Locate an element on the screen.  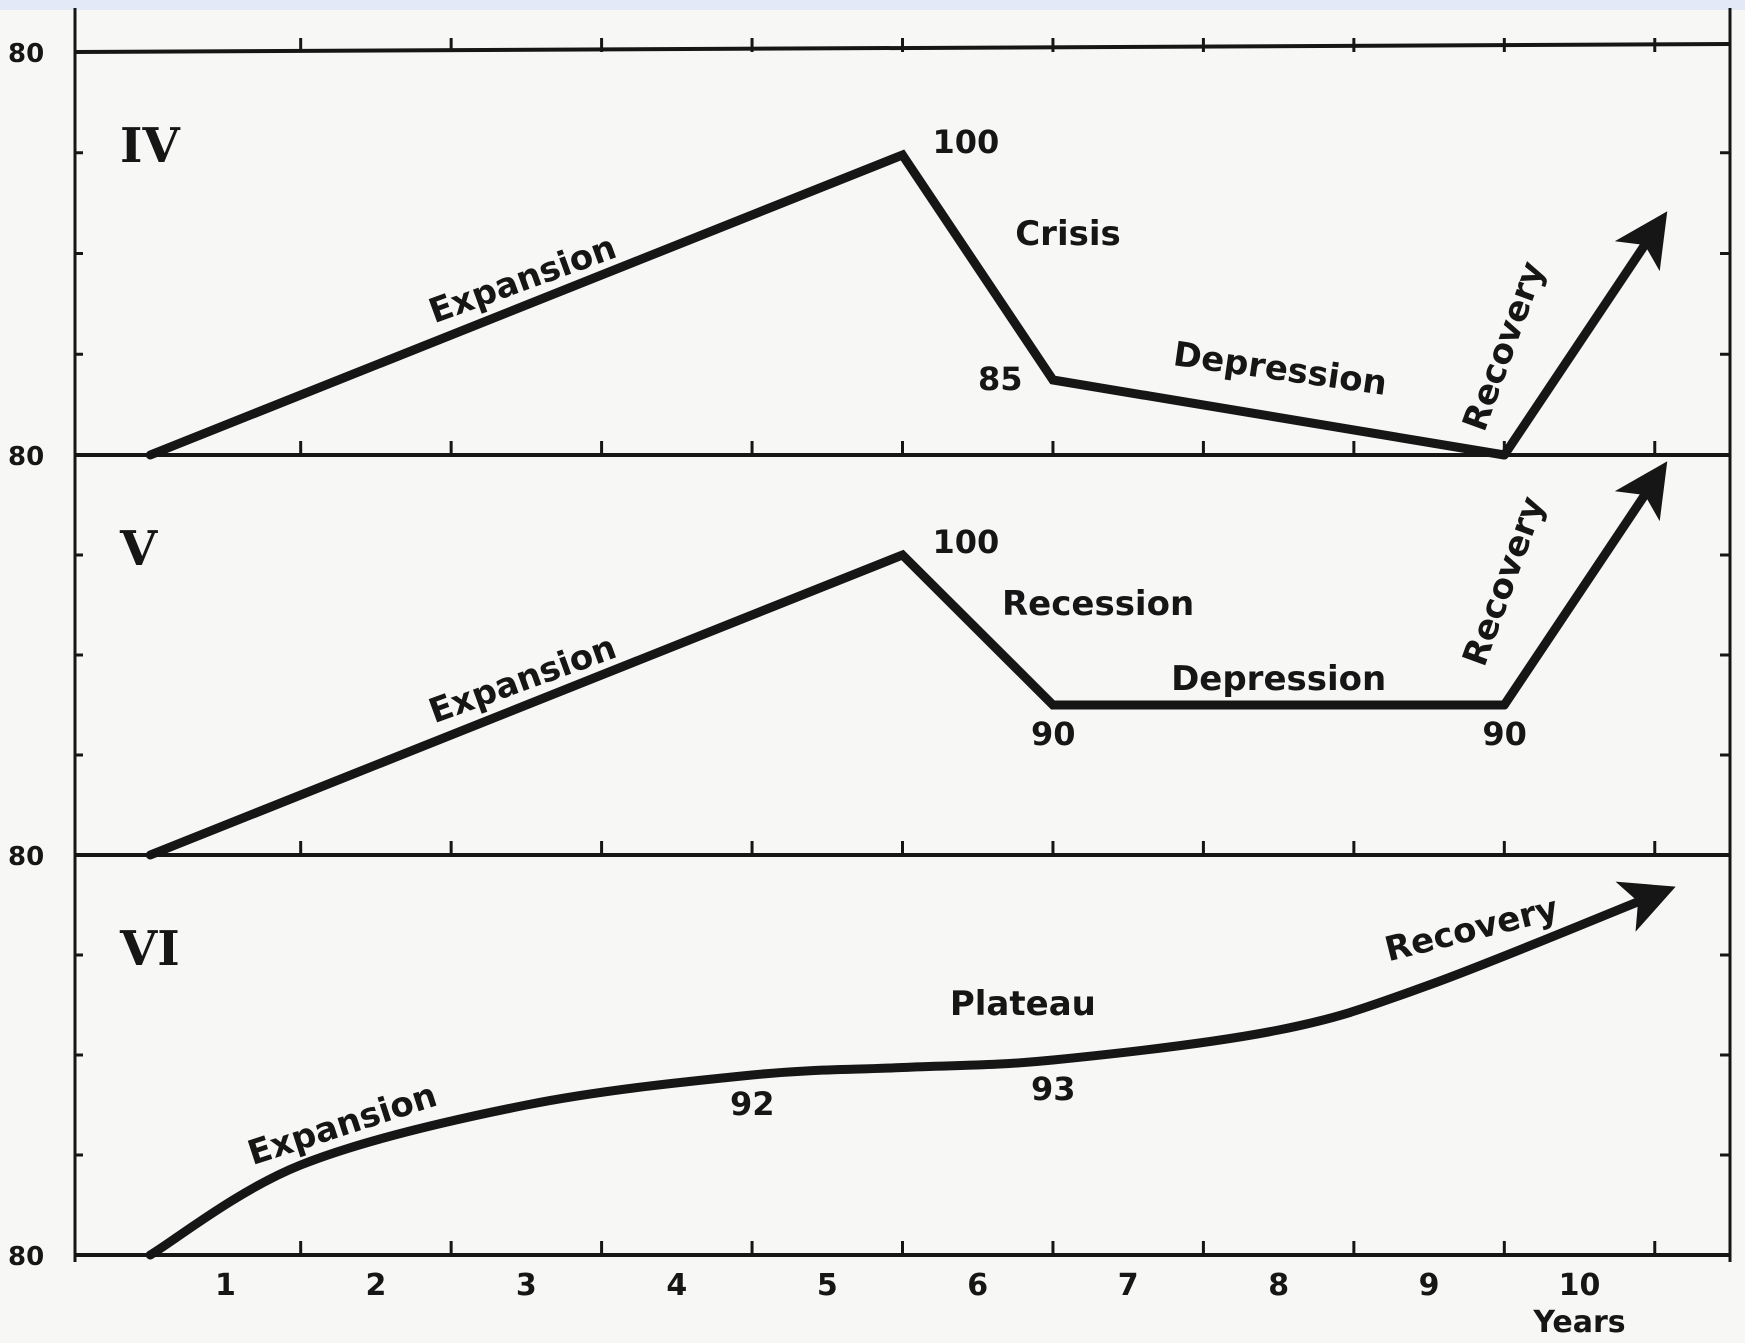
x-tick-label: 5 is located at coordinates (827, 1285).